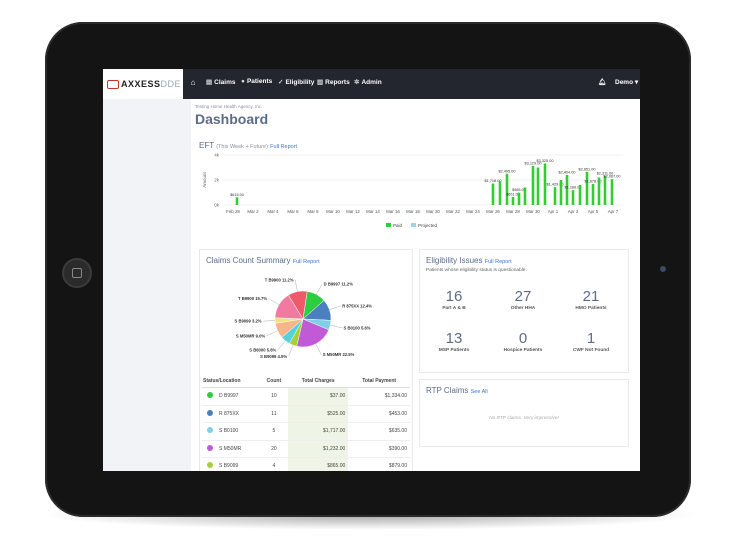 This screenshot has height=538, width=739. Describe the element at coordinates (193, 82) in the screenshot. I see `home-icon: ⌂` at that location.